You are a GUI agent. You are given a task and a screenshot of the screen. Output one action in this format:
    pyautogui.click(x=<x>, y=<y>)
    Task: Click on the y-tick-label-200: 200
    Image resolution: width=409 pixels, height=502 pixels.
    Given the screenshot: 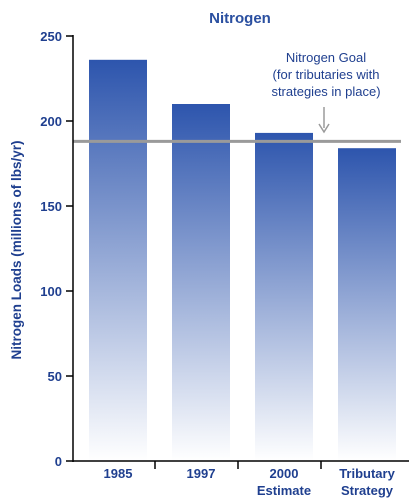 What is the action you would take?
    pyautogui.click(x=51, y=121)
    